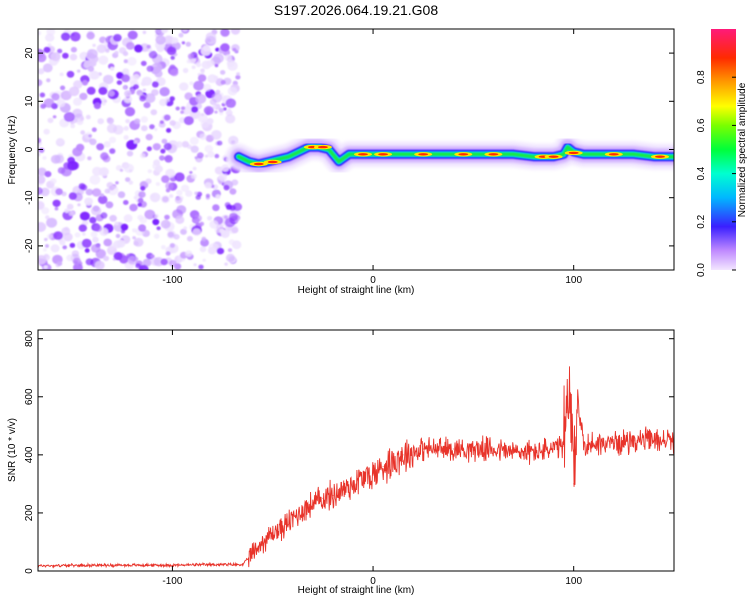  I want to click on colorbar-tick-label: 0.2, so click(701, 221).